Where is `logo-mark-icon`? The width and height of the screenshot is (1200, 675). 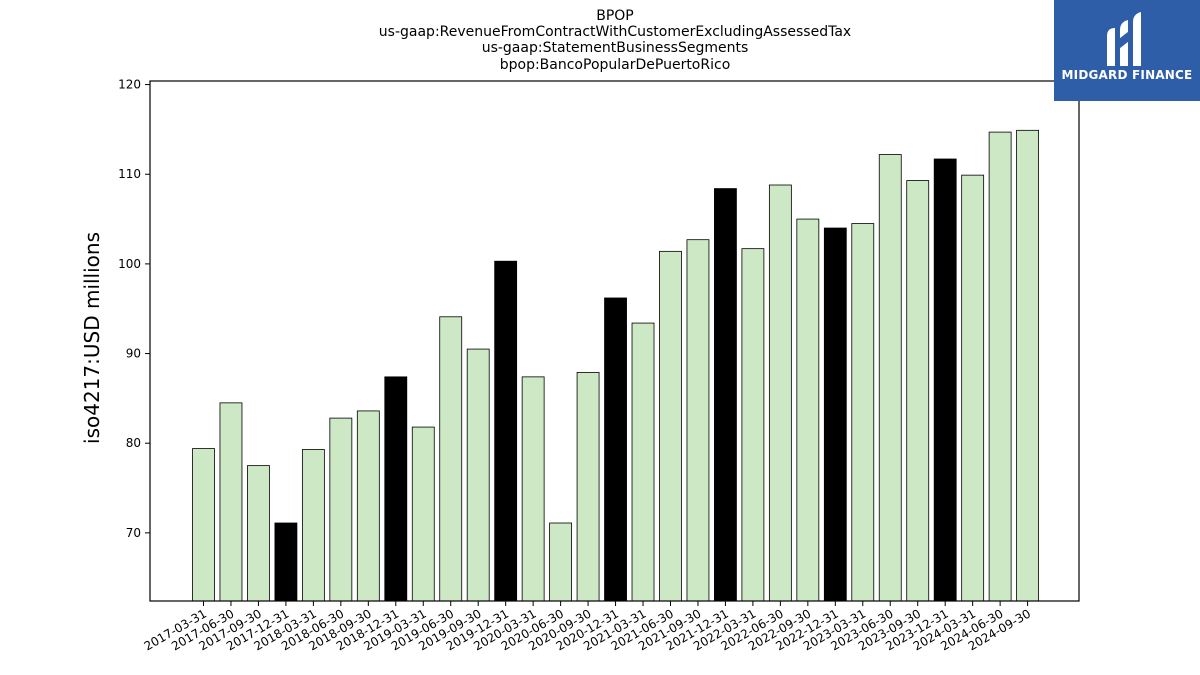
logo-mark-icon is located at coordinates (1124, 39).